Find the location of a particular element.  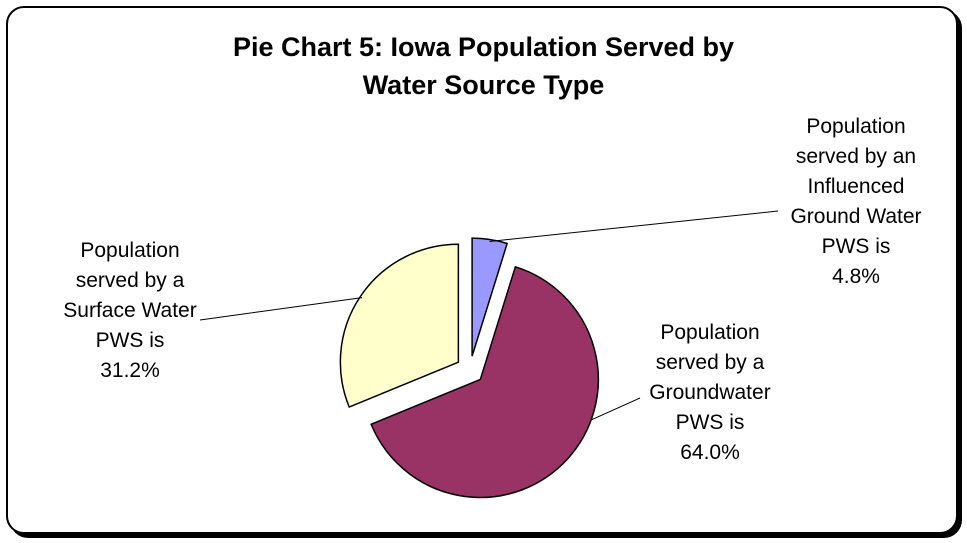

label-surface-line-1: Population is located at coordinates (130, 250).